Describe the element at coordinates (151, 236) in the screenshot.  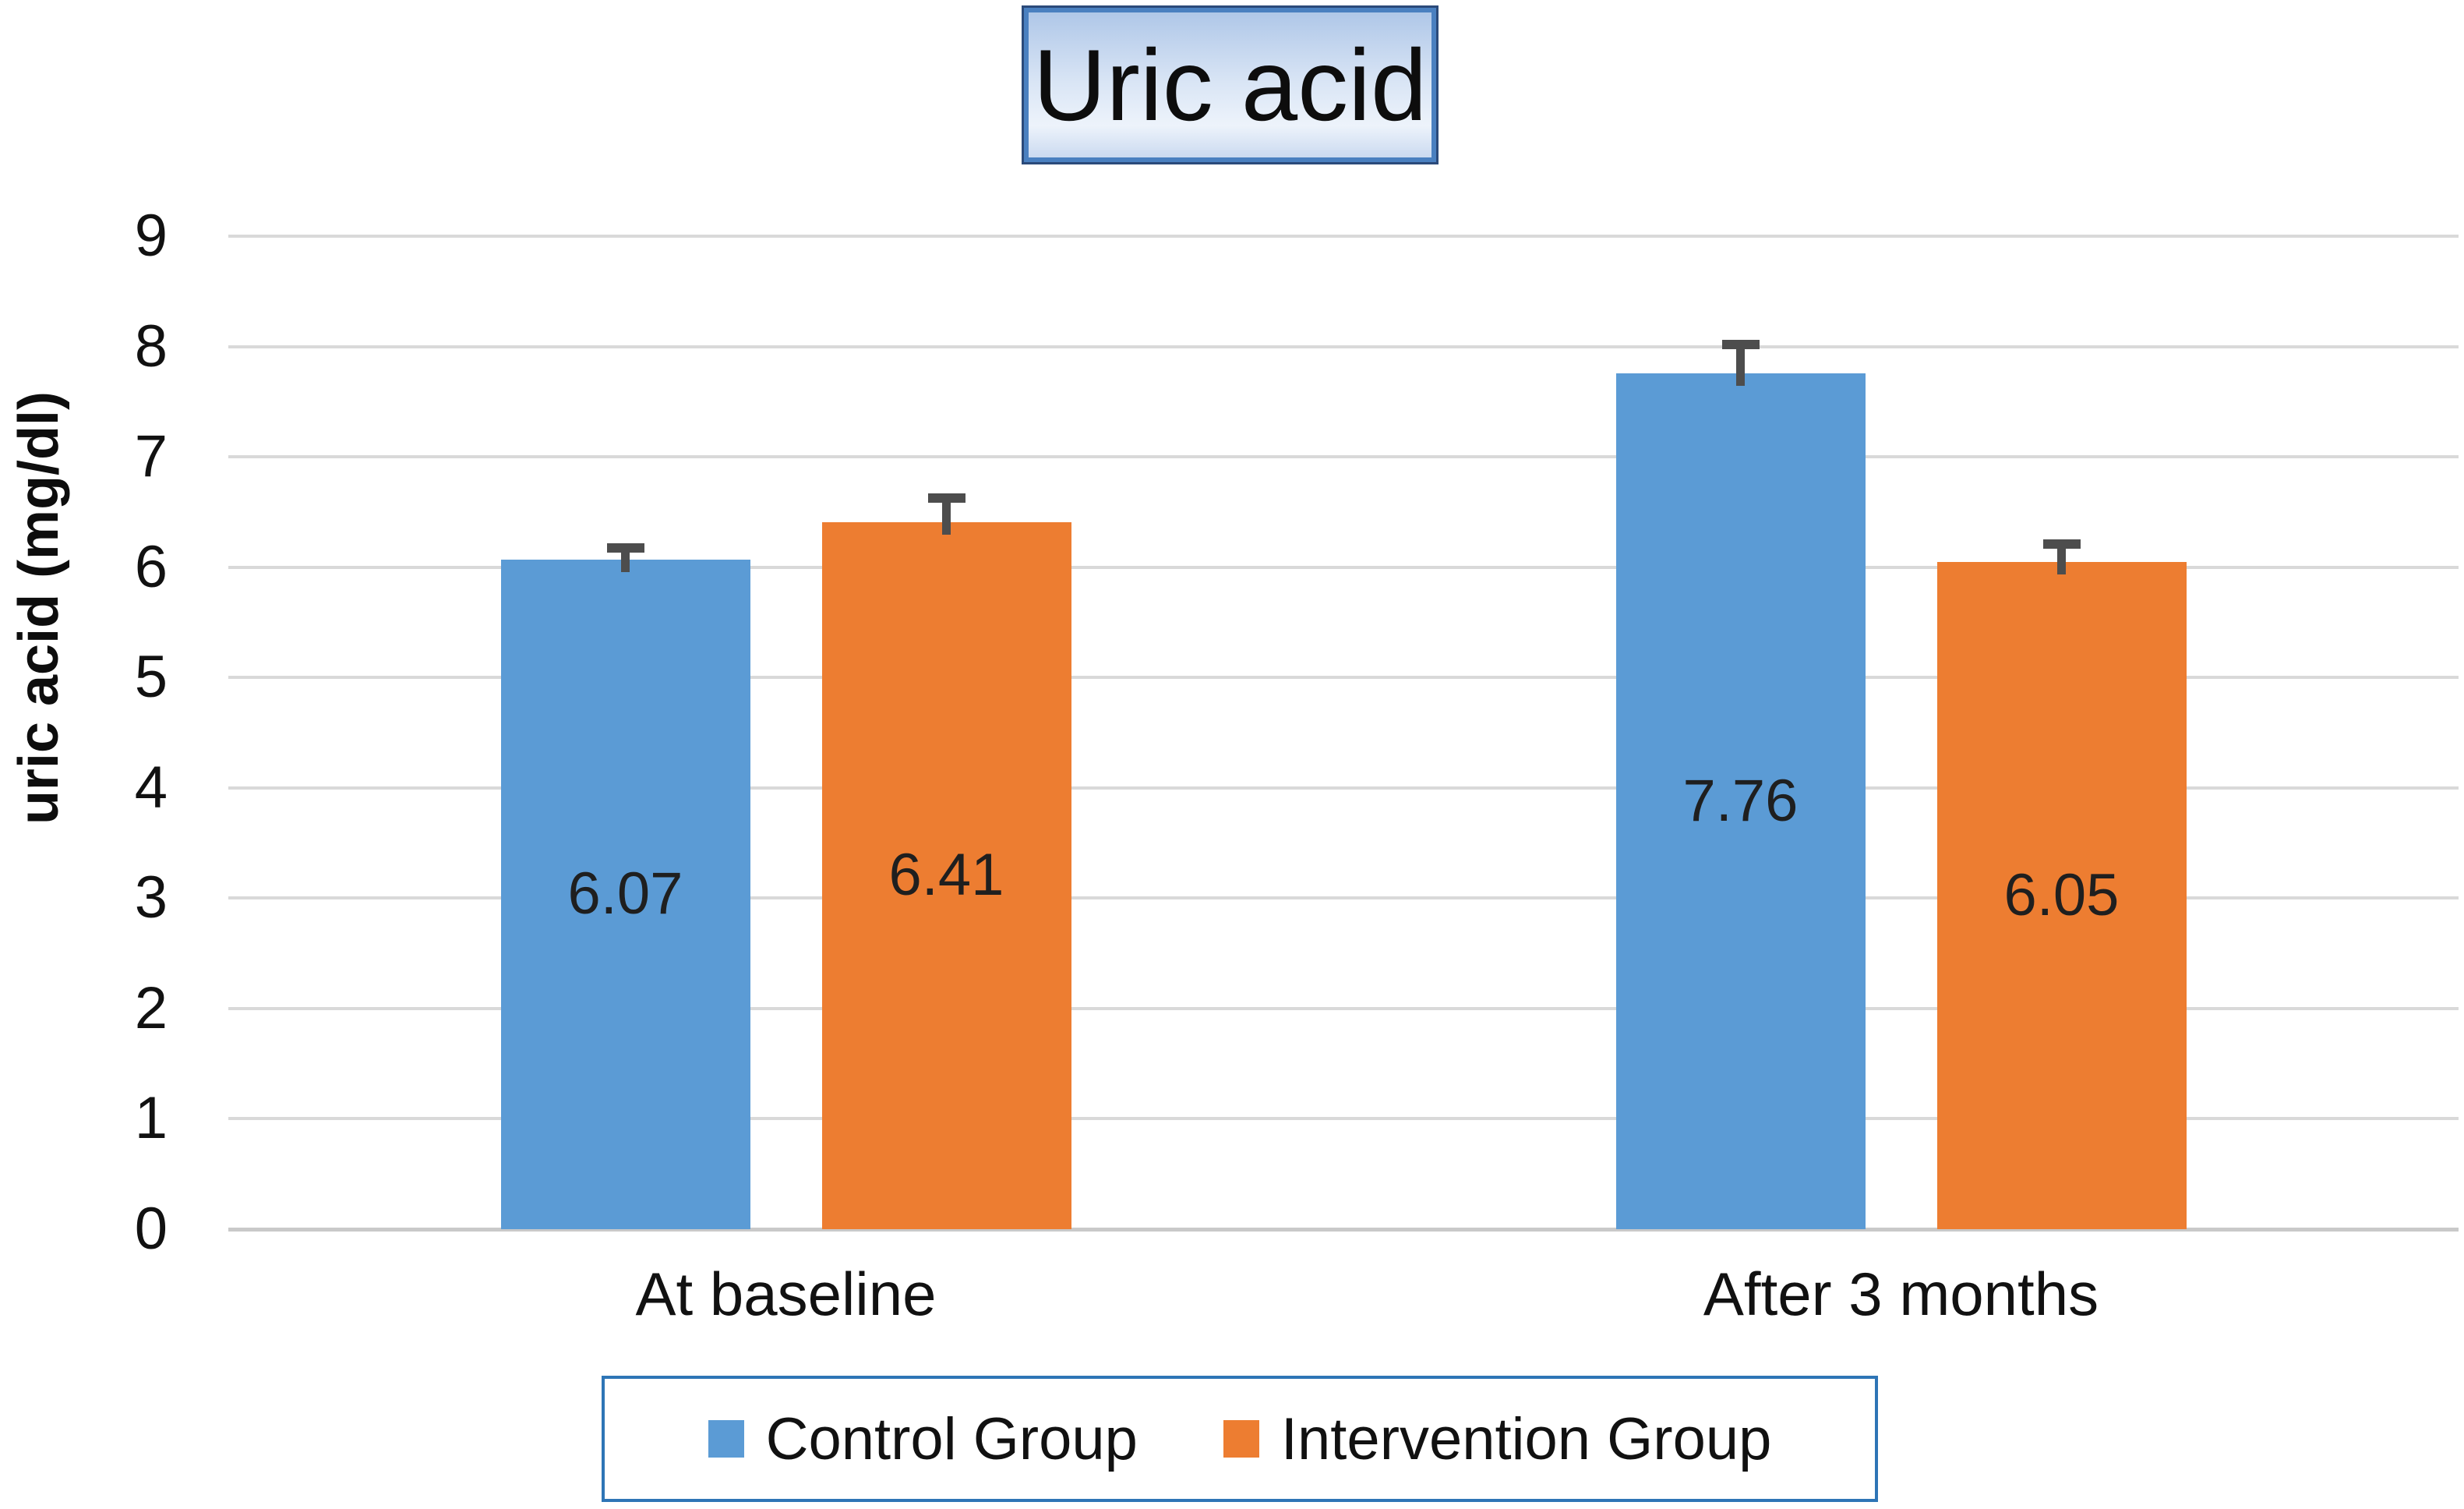
I see `y-axis-tick-label: 9` at that location.